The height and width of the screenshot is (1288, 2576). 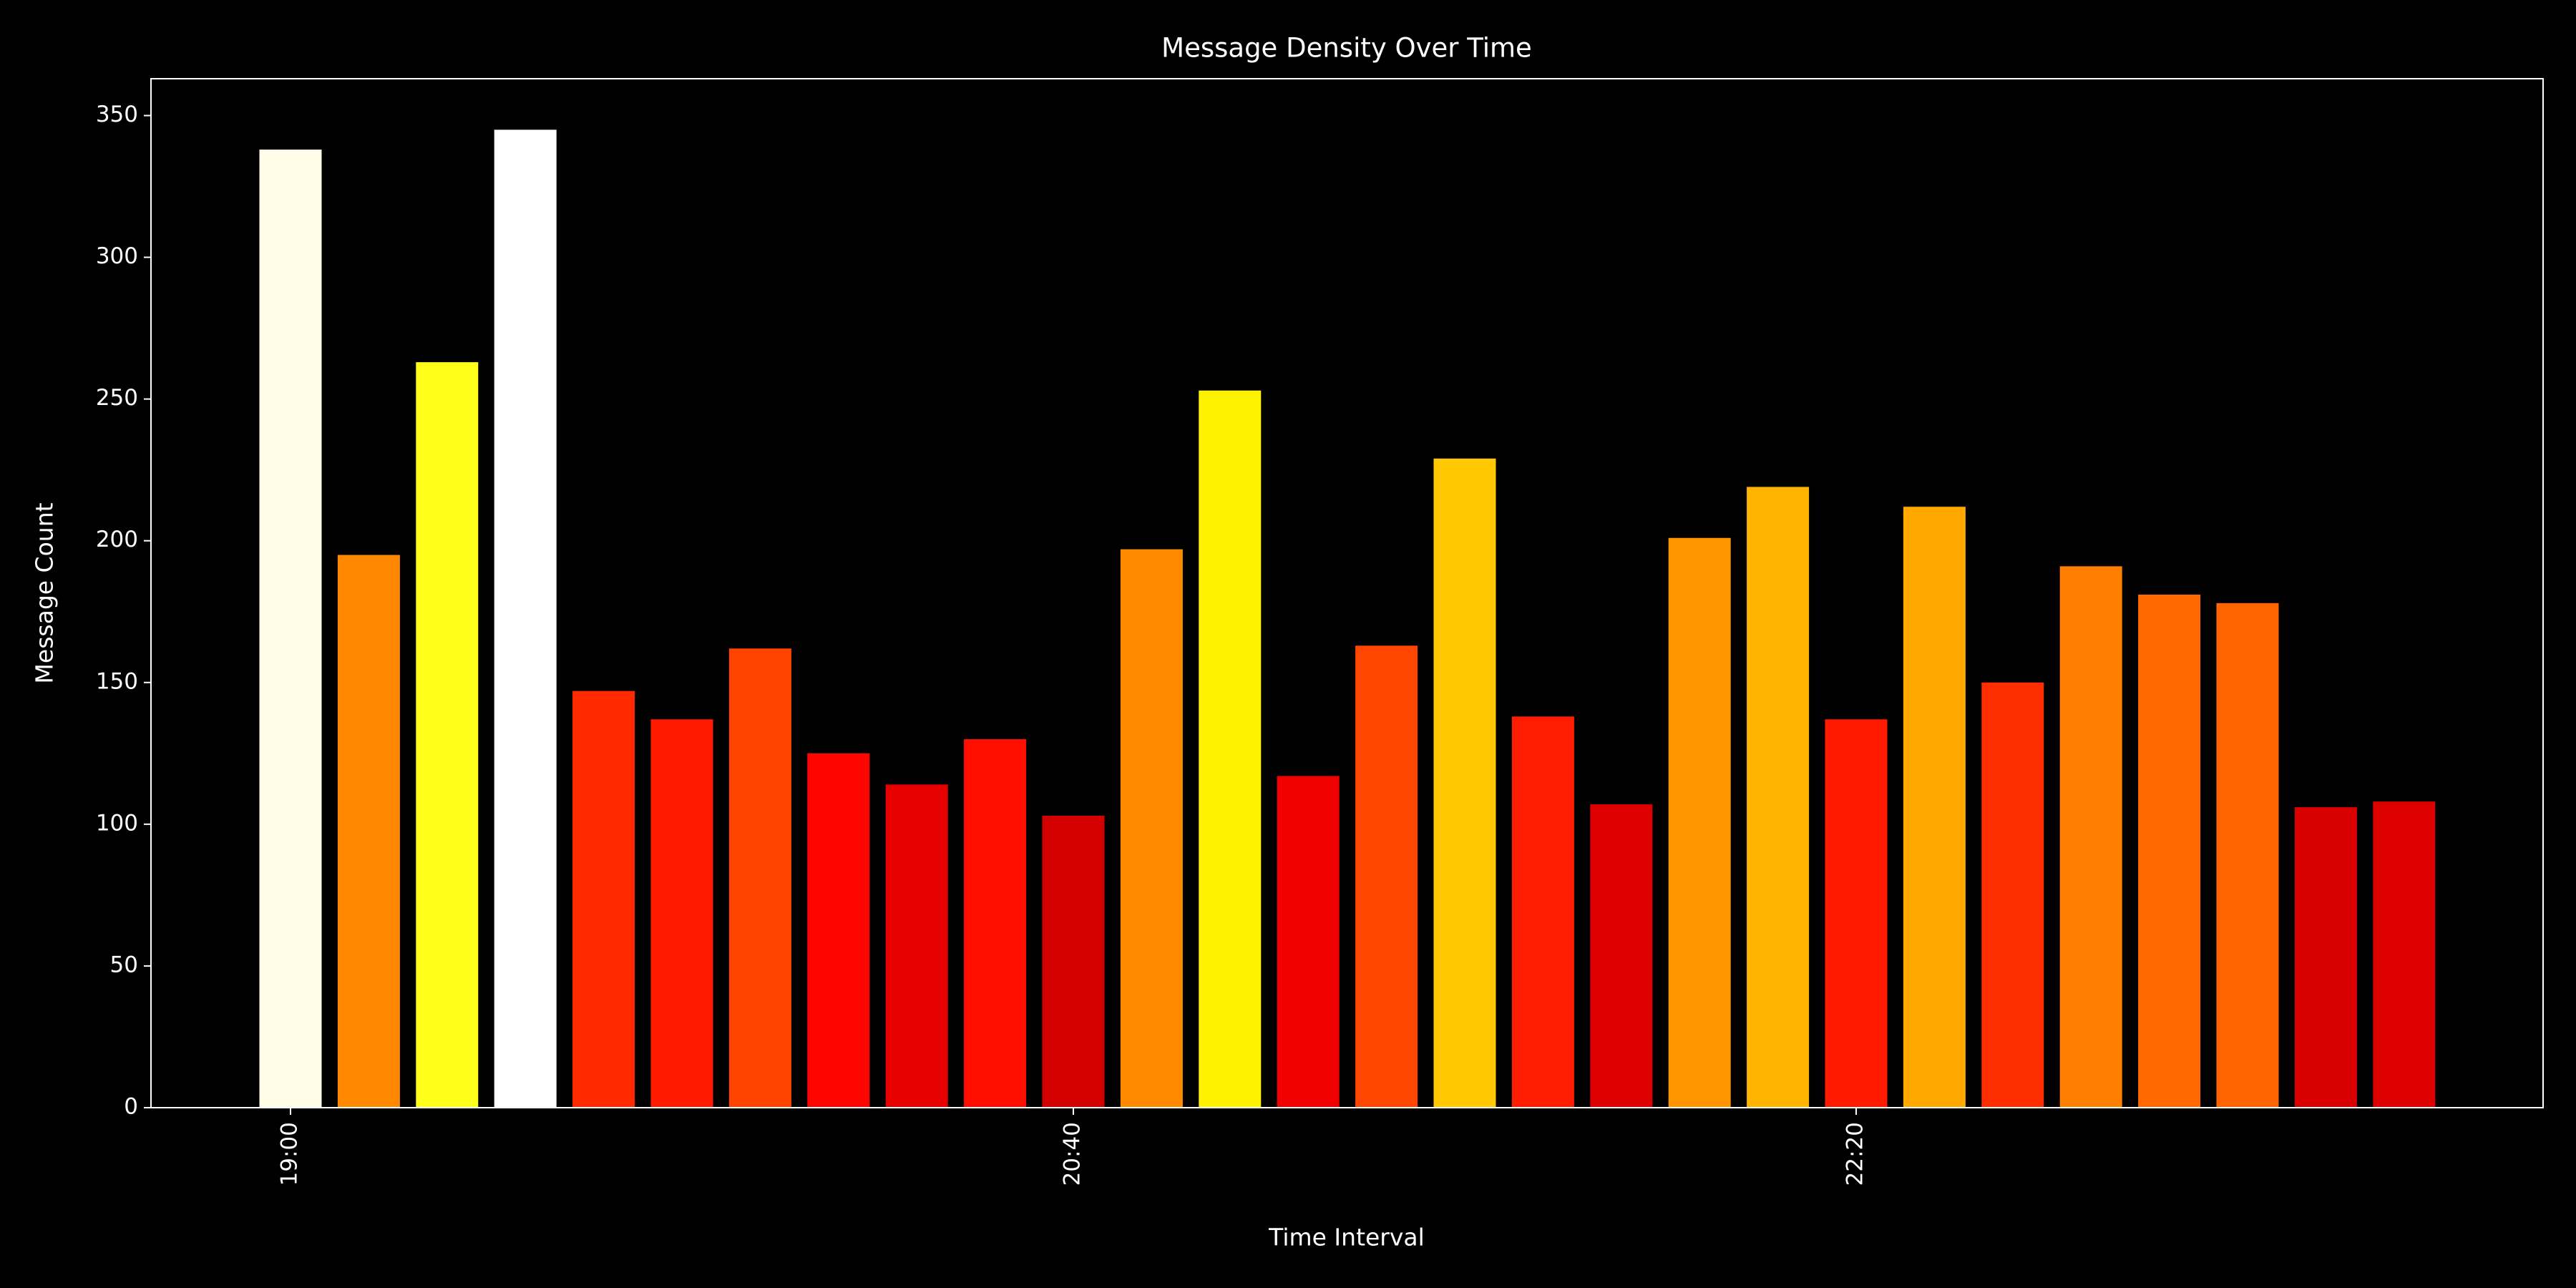 What do you see at coordinates (117, 539) in the screenshot?
I see `y-tick-label: 200` at bounding box center [117, 539].